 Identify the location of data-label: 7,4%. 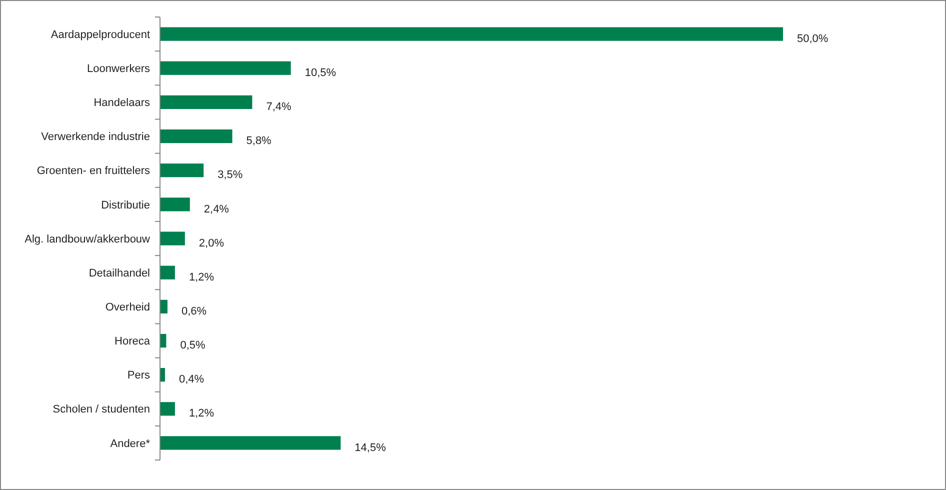
(279, 107).